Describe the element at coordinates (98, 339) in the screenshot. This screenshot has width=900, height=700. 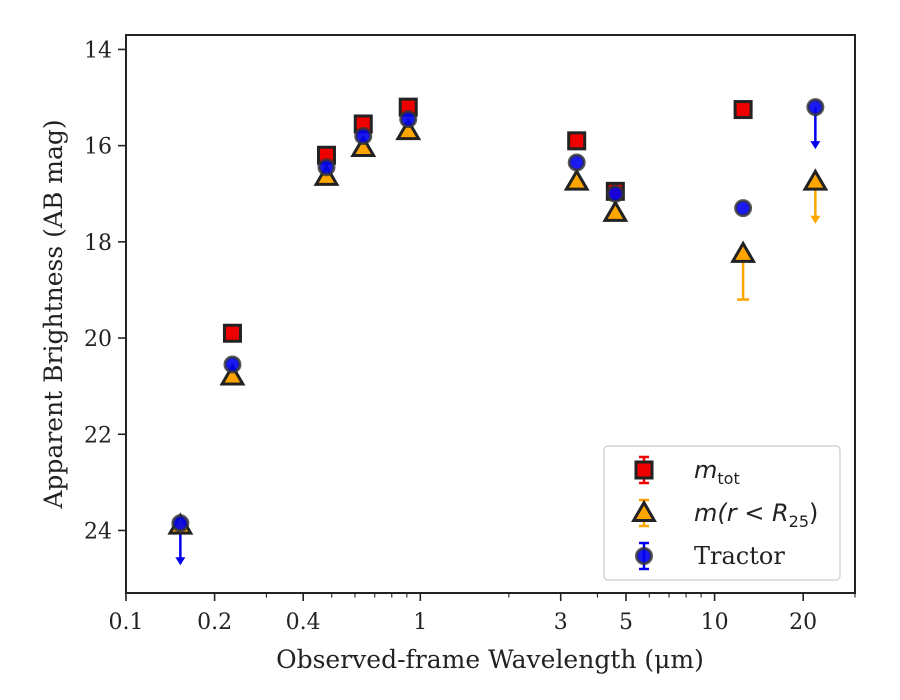
I see `y-tick-label: 20` at that location.